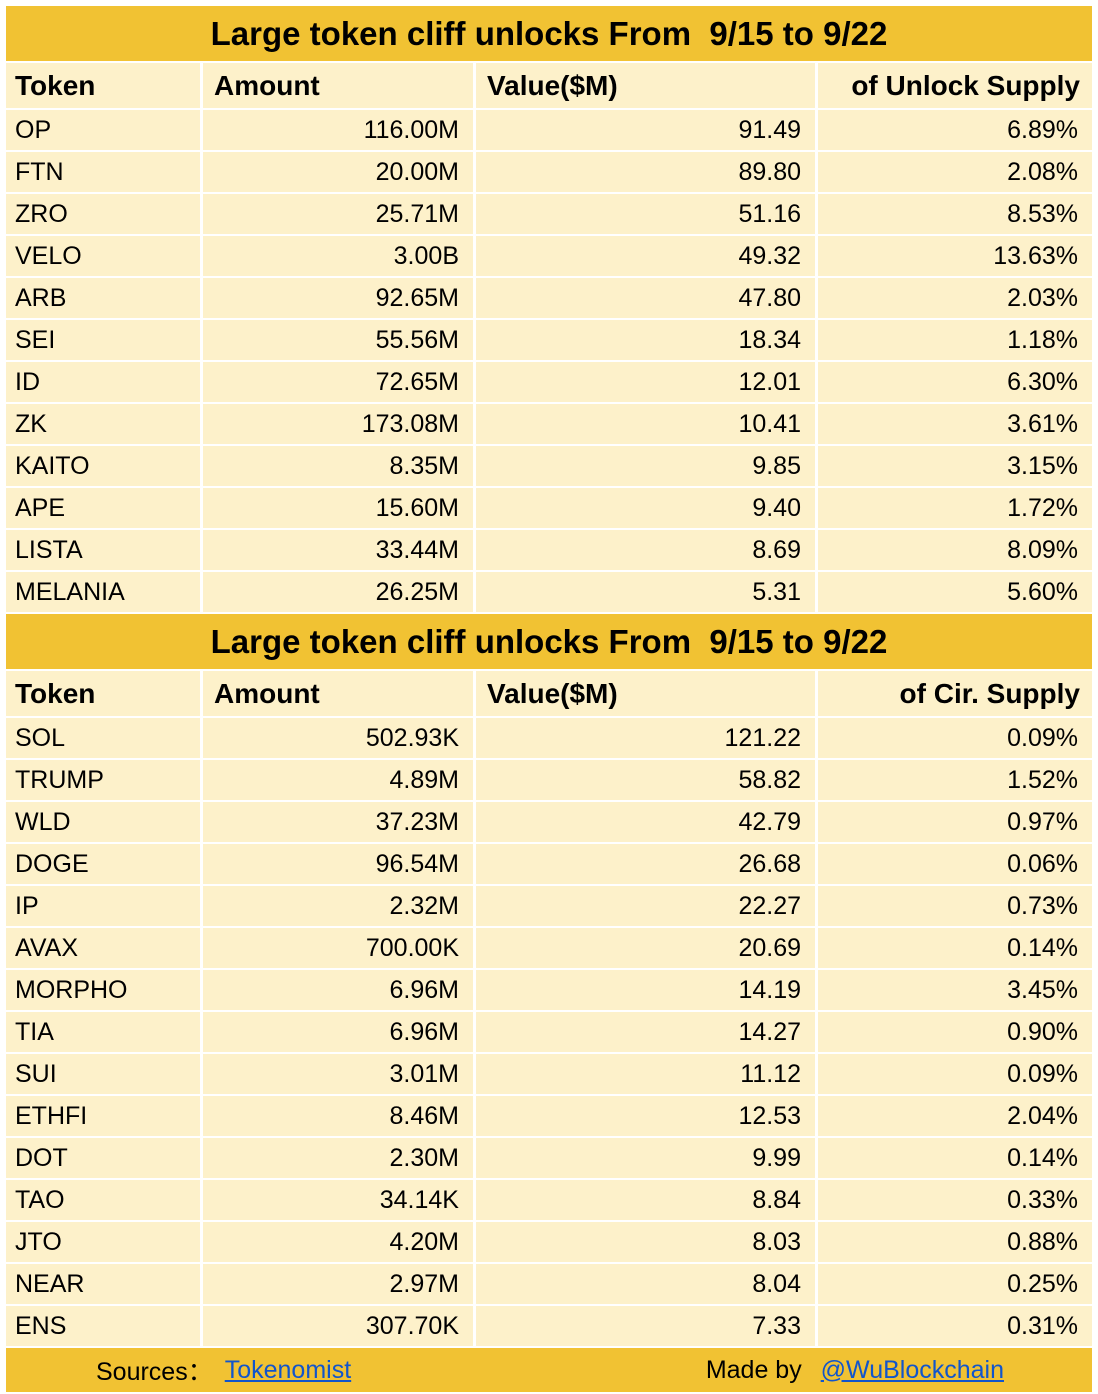  I want to click on table-row: LISTA 33.44M 8.69 8.09%, so click(549, 549).